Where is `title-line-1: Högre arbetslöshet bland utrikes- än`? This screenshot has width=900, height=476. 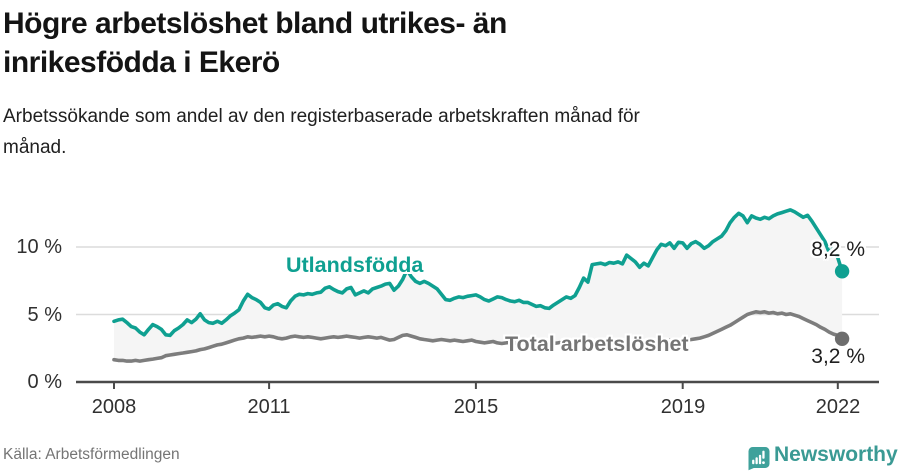
title-line-1: Högre arbetslöshet bland utrikes- än is located at coordinates (255, 23).